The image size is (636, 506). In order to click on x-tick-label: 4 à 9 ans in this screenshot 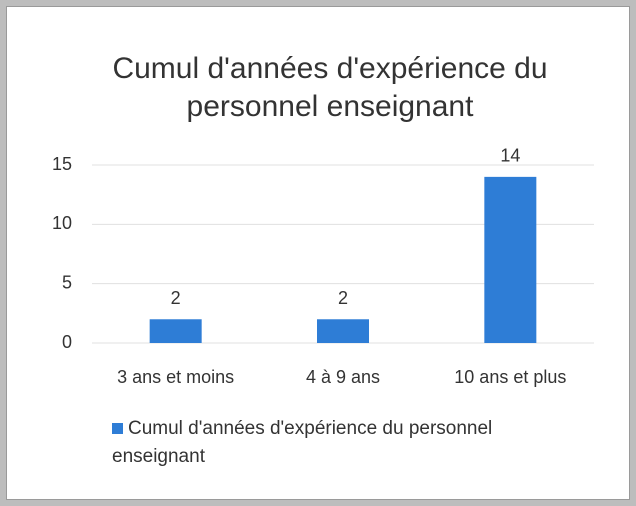, I will do `click(343, 377)`.